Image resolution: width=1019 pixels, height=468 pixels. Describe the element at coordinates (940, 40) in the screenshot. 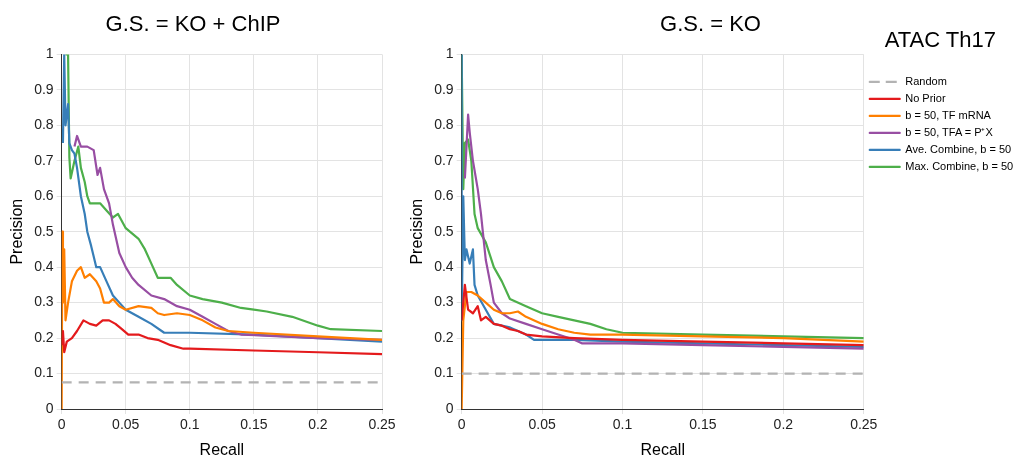

I see `legend-title: ATAC Th17` at that location.